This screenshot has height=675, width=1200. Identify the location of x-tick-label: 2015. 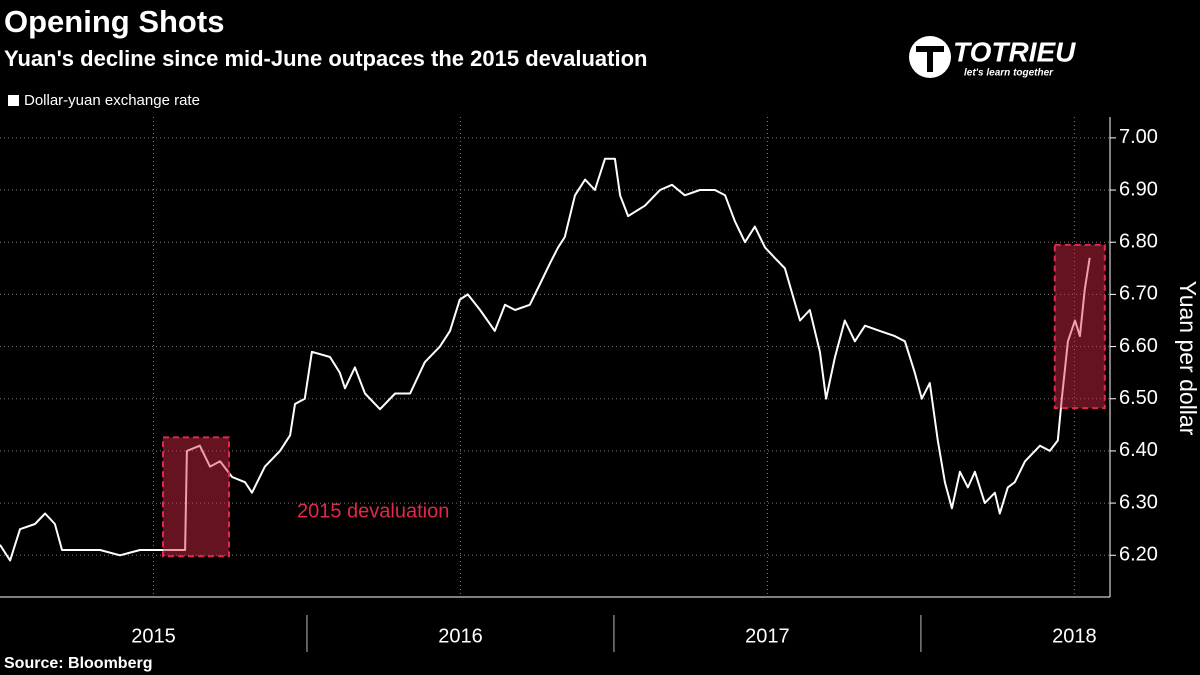
(153, 636).